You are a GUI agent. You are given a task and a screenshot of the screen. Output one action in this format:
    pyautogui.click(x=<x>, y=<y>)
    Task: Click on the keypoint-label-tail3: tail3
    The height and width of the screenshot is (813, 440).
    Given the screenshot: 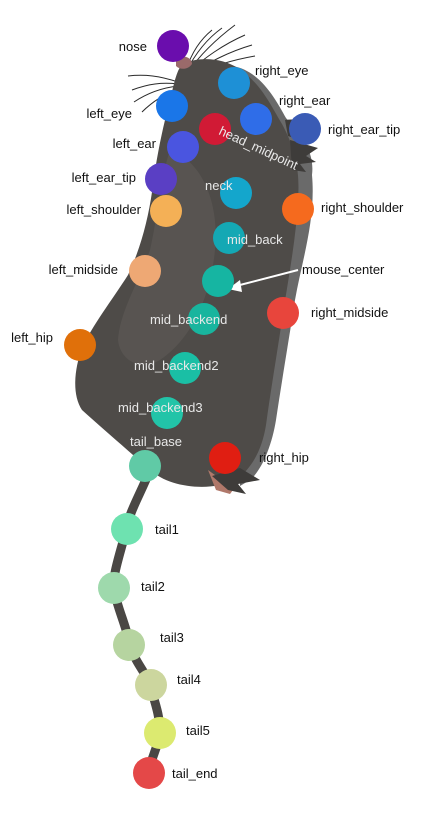 What is the action you would take?
    pyautogui.click(x=172, y=637)
    